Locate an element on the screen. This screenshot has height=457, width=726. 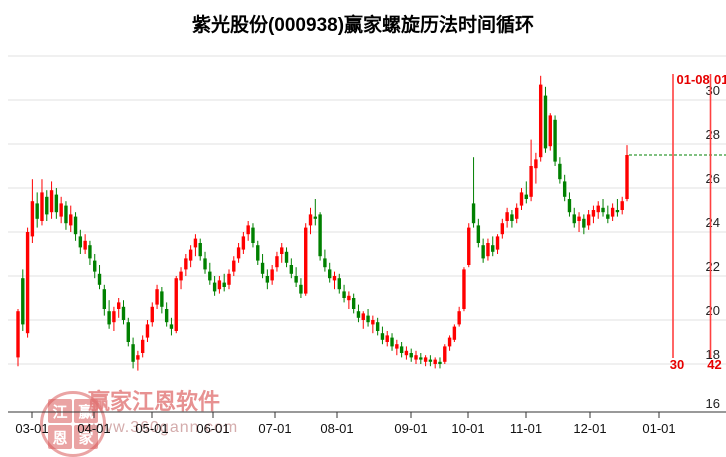
x-axis-label: 05-01 is located at coordinates (151, 428).